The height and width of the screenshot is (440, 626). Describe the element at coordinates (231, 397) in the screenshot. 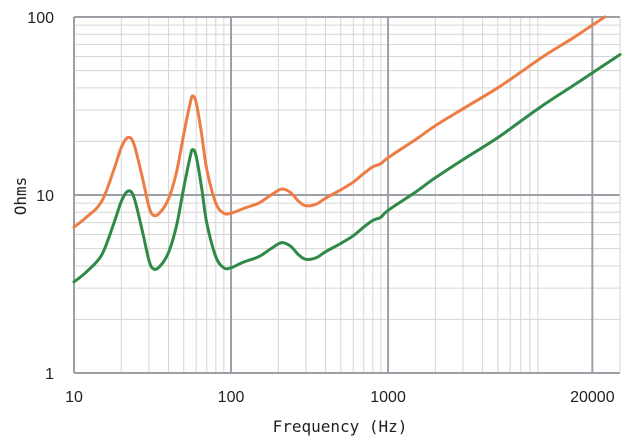

I see `x-tick-label: 100` at that location.